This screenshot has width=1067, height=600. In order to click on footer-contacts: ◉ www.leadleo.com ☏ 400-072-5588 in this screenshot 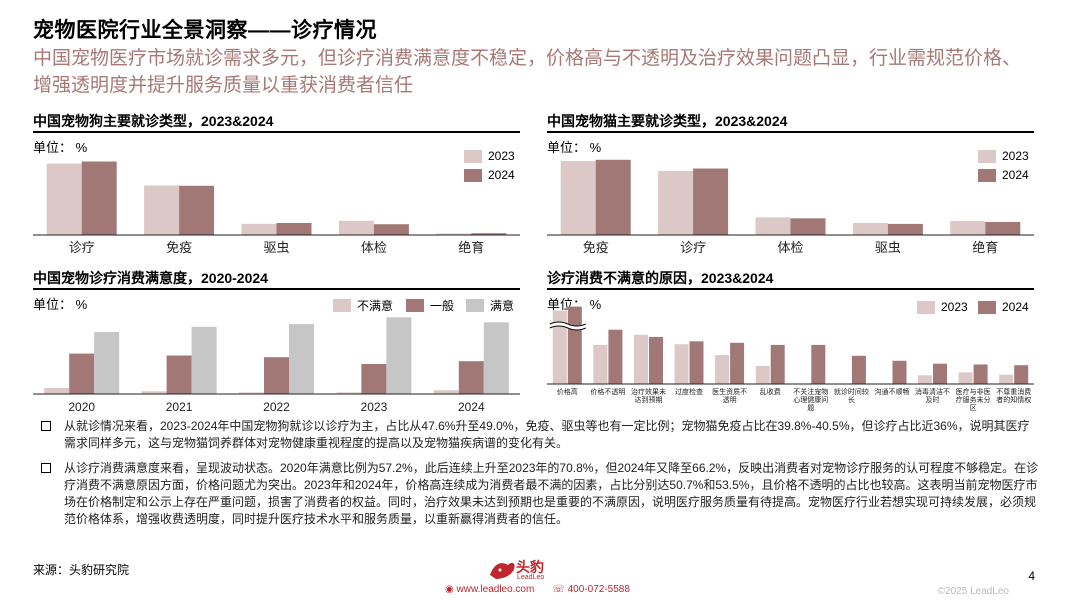, I will do `click(537, 589)`.